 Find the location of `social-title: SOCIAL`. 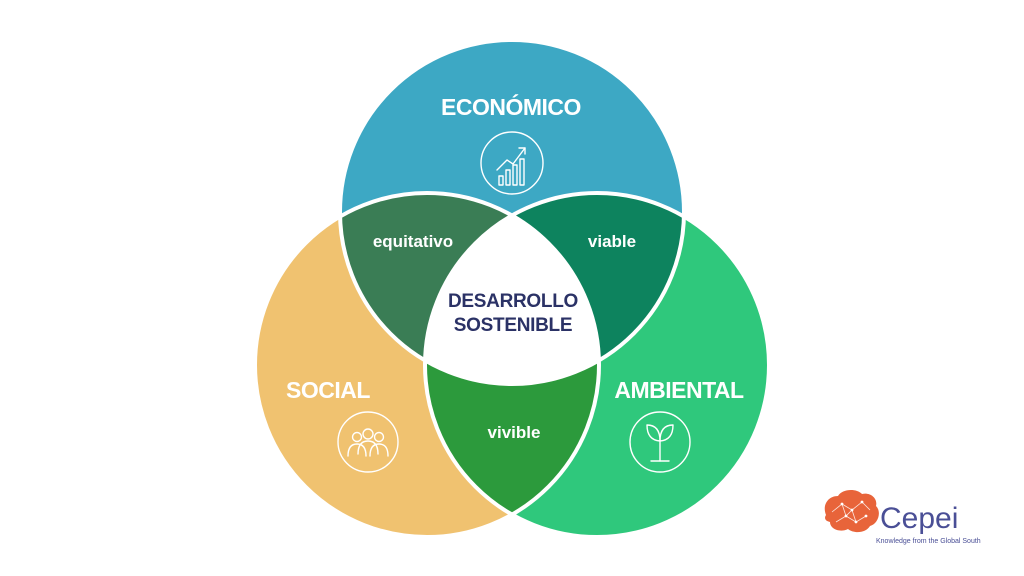

social-title: SOCIAL is located at coordinates (328, 390).